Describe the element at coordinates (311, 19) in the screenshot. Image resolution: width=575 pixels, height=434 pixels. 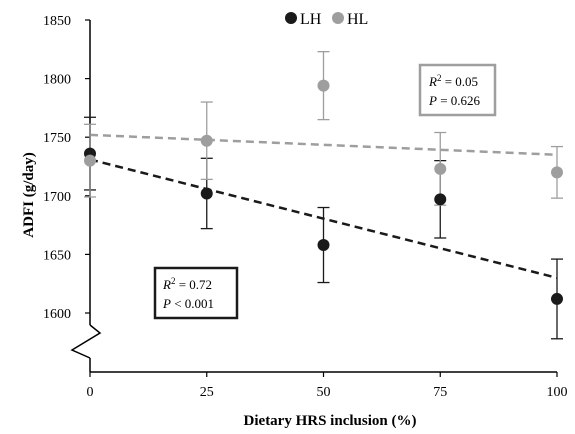
I see `legend-label-lh: LH` at that location.